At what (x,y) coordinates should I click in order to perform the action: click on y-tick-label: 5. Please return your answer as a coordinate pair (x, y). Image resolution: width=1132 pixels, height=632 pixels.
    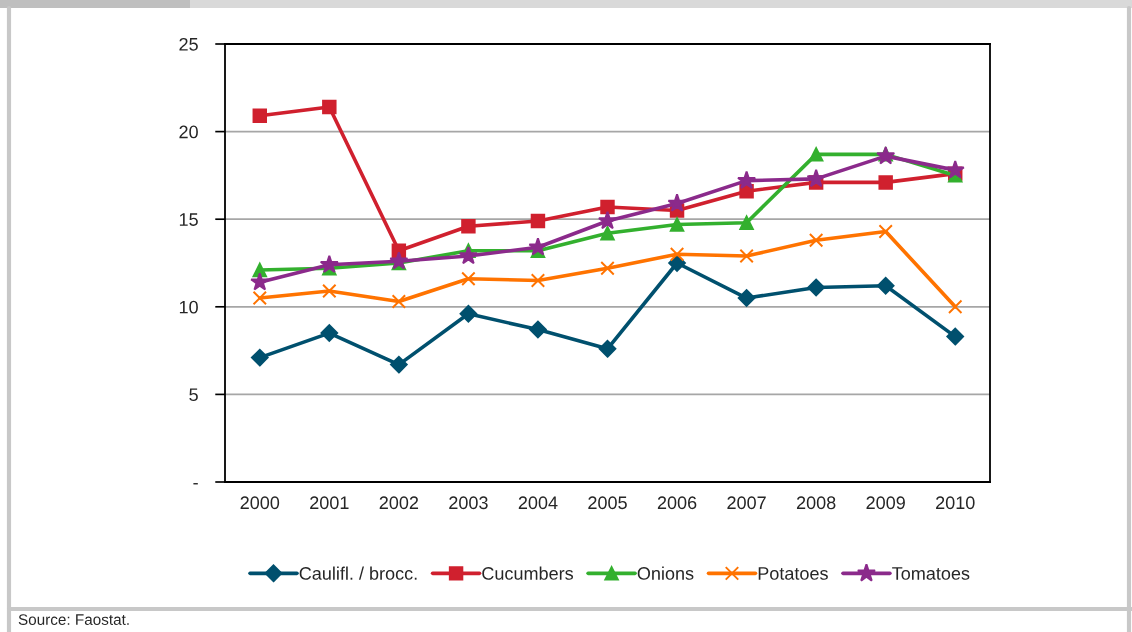
    Looking at the image, I should click on (193, 395).